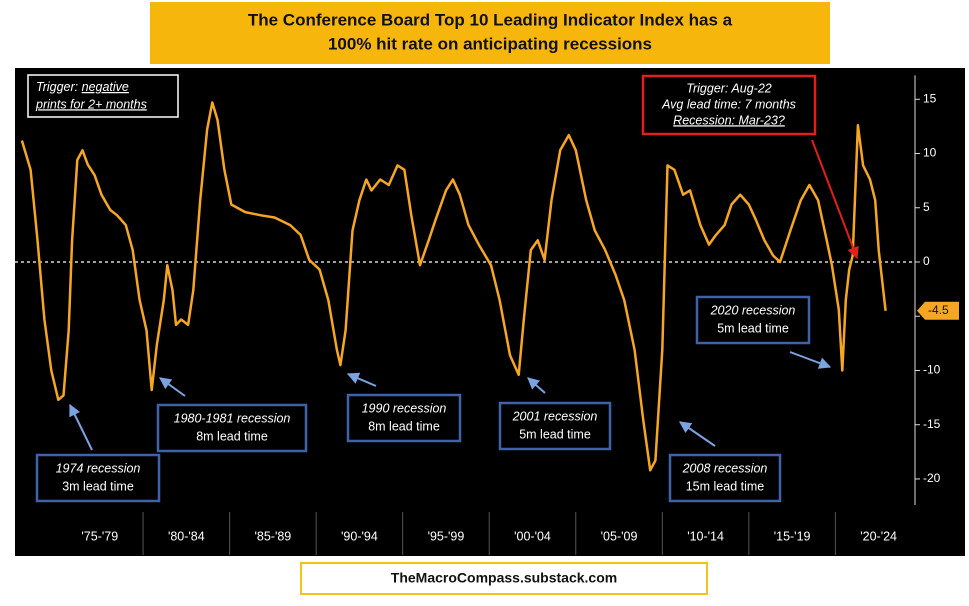 The width and height of the screenshot is (969, 606). What do you see at coordinates (792, 536) in the screenshot?
I see `x-tick-label: '15-'19` at bounding box center [792, 536].